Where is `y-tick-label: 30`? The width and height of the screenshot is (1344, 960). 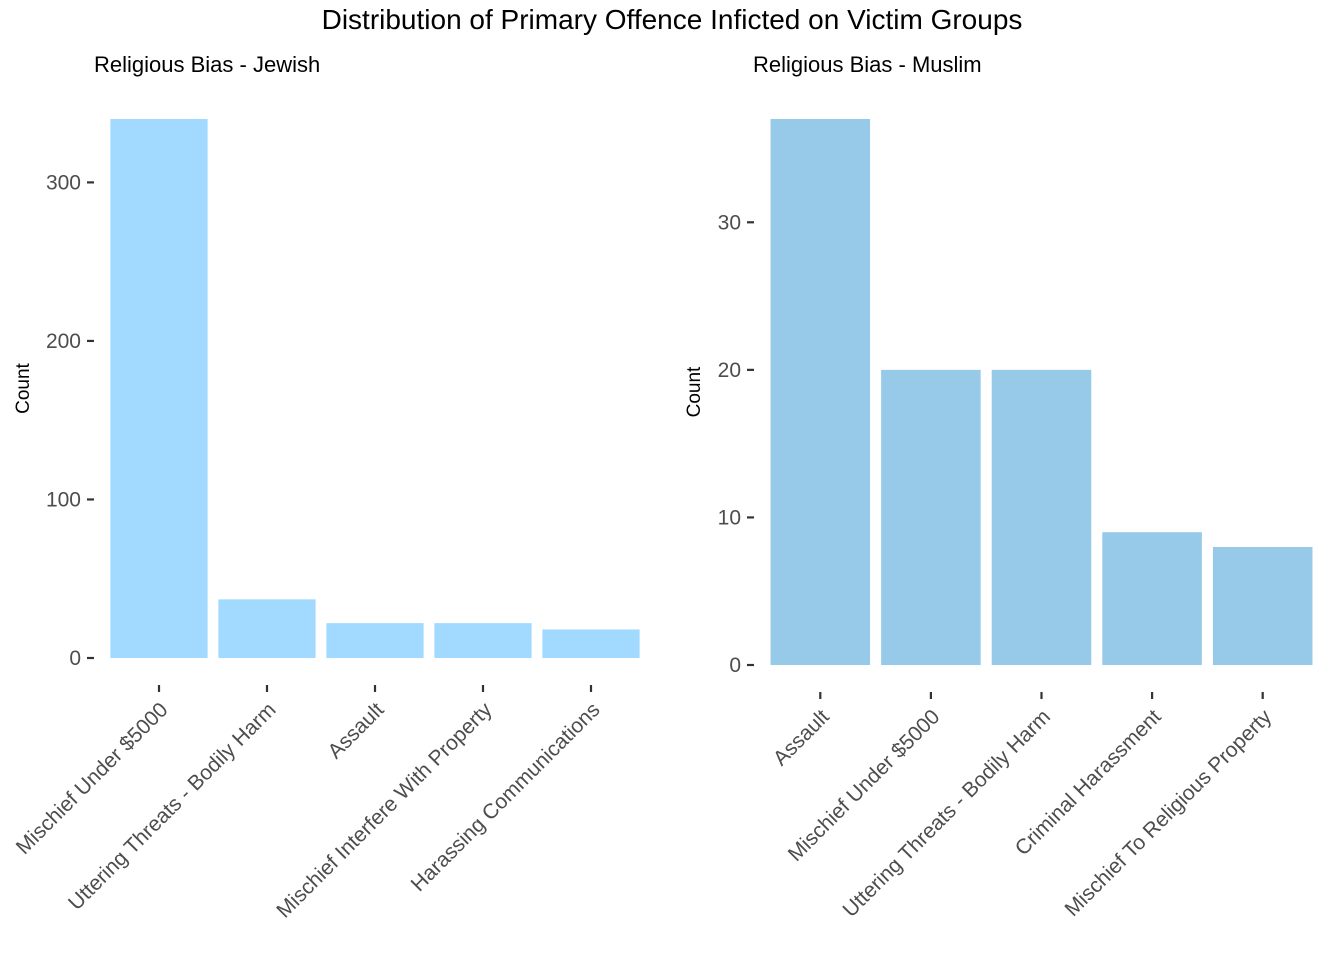
y-tick-label: 30 is located at coordinates (729, 222).